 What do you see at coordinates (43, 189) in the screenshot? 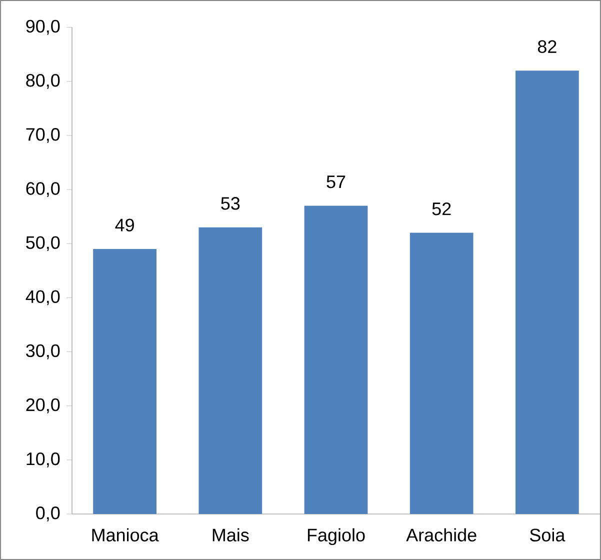
I see `y-tick-label: 60,0` at bounding box center [43, 189].